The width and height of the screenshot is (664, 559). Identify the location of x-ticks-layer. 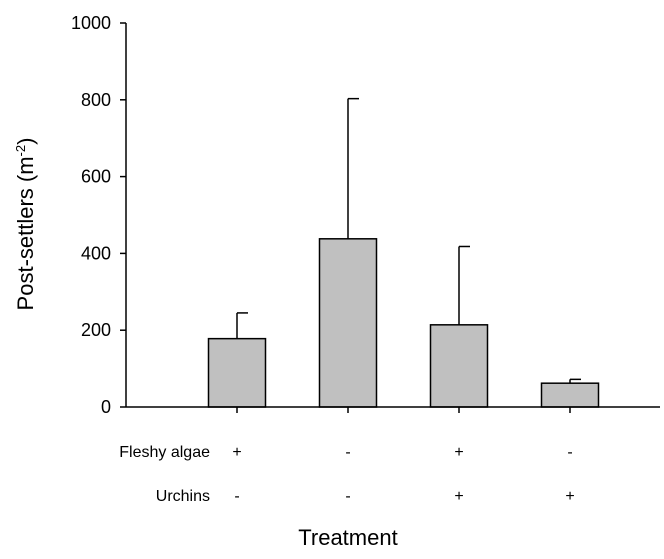
(403, 410).